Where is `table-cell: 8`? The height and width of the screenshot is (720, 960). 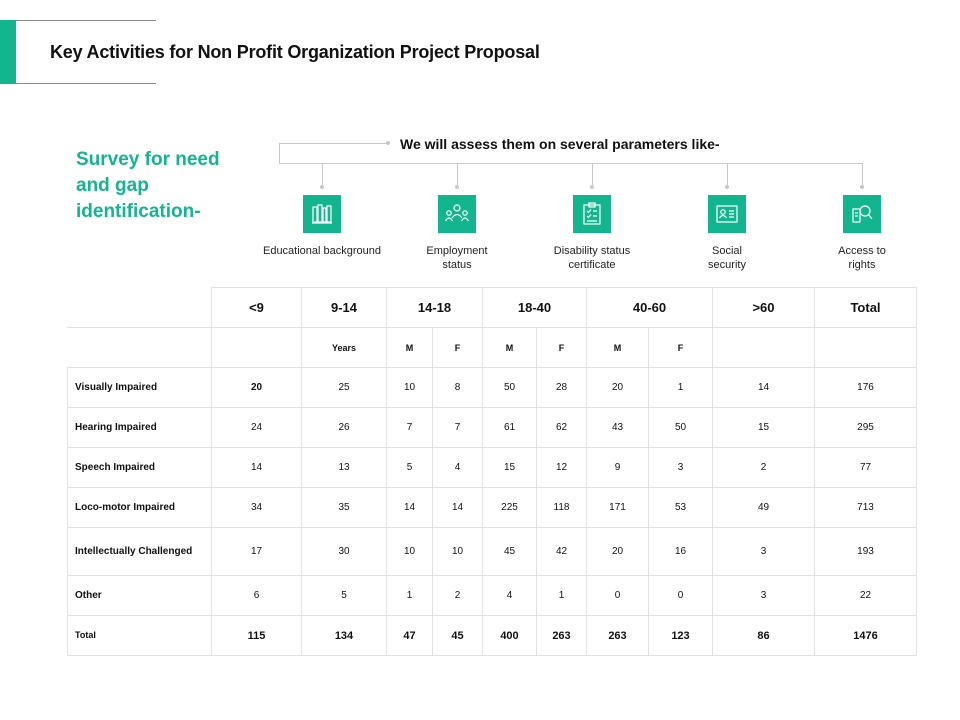 table-cell: 8 is located at coordinates (457, 387).